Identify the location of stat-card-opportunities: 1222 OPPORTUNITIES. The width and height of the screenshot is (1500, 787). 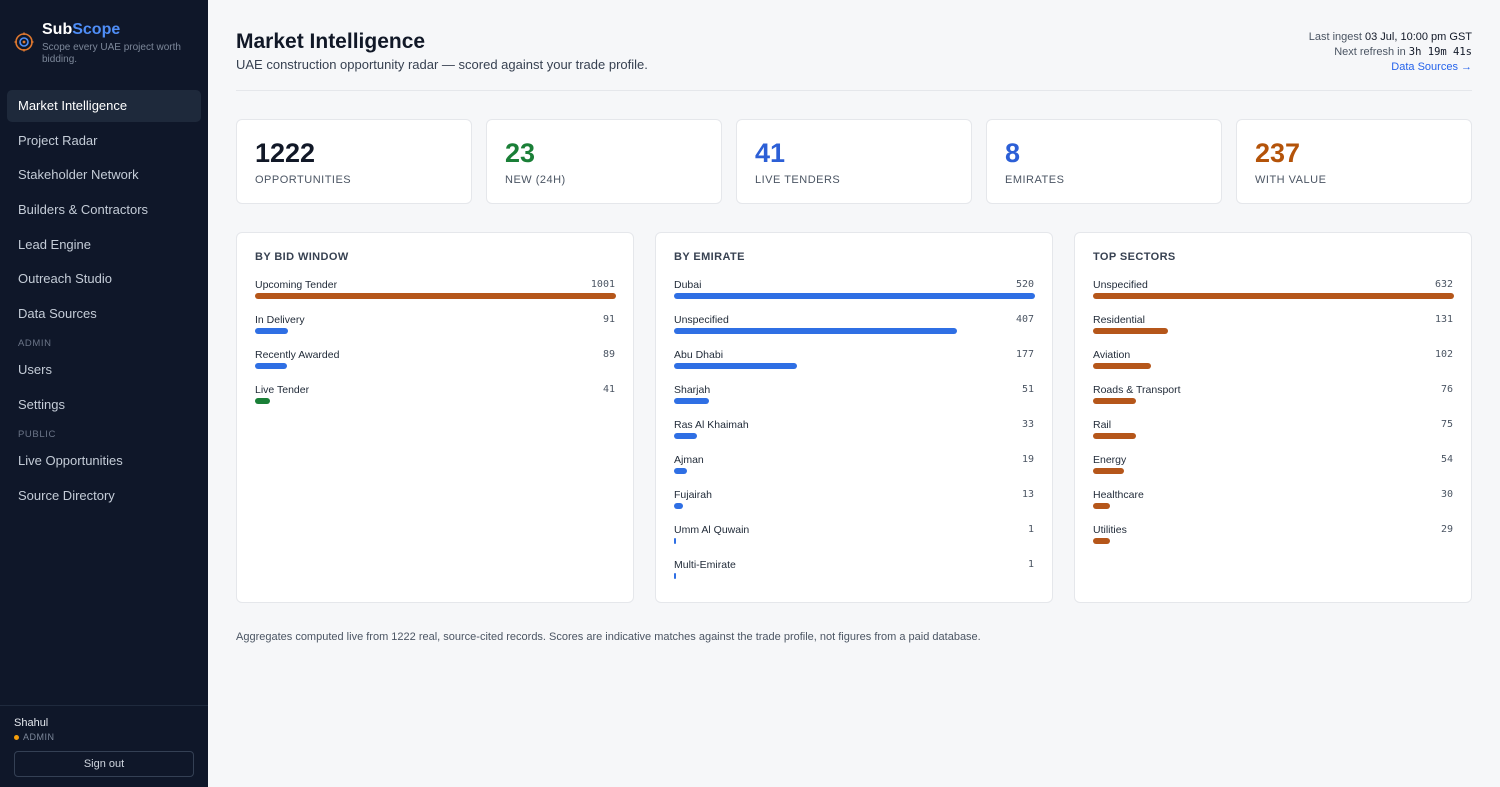
(354, 161).